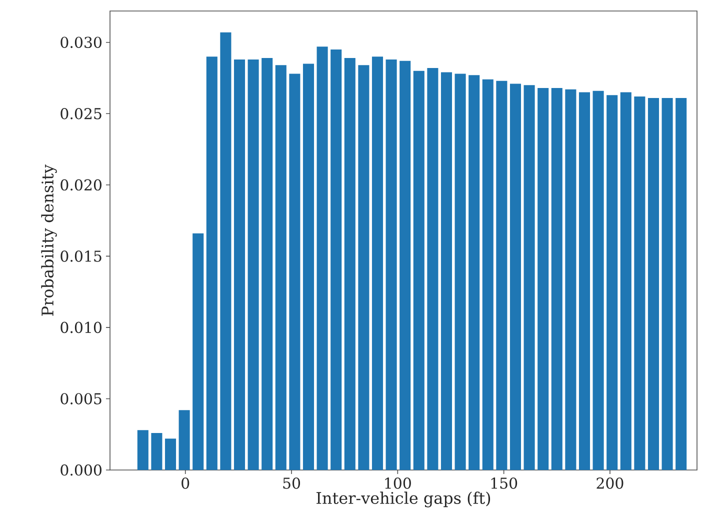 This screenshot has width=709, height=527. I want to click on x-axis-title: Inter-vehicle gaps (ft), so click(403, 500).